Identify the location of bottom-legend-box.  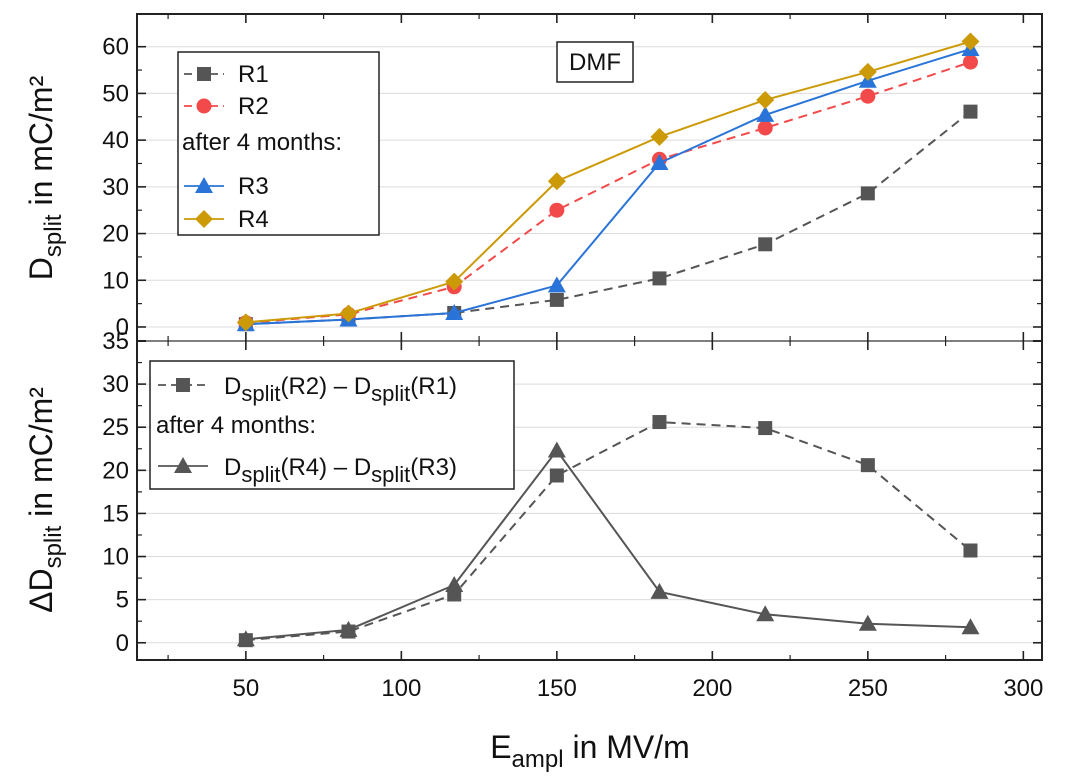
(332, 425).